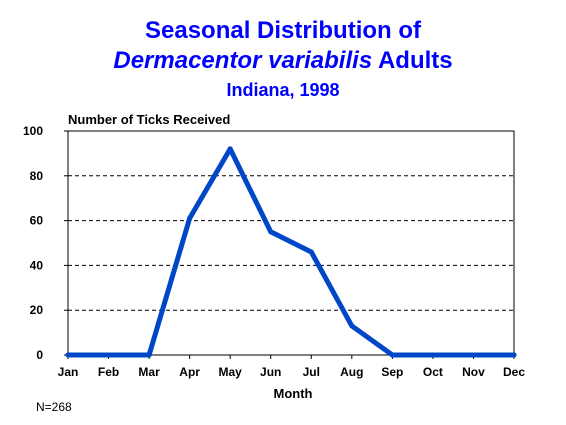  I want to click on y-tick-label: 0, so click(39, 355).